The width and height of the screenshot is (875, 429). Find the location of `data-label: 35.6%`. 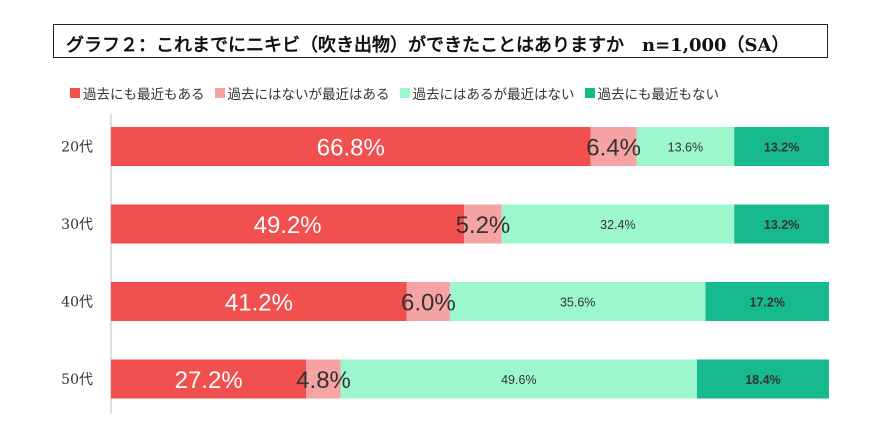

data-label: 35.6% is located at coordinates (577, 303).